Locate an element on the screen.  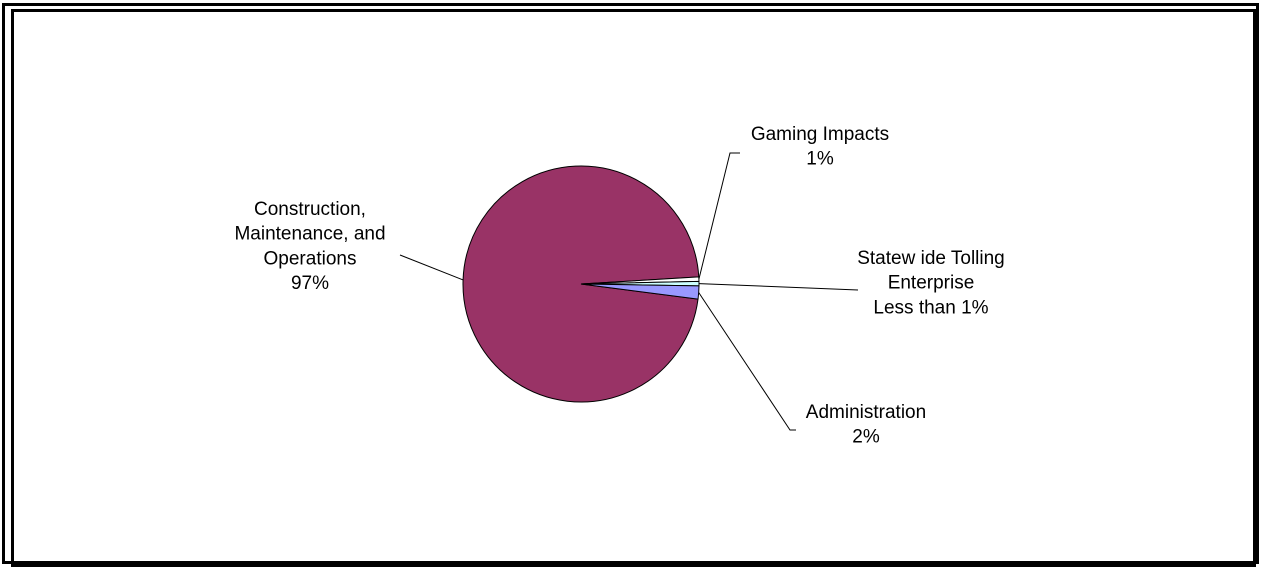
slice-label-line: Gaming Impacts is located at coordinates (820, 134).